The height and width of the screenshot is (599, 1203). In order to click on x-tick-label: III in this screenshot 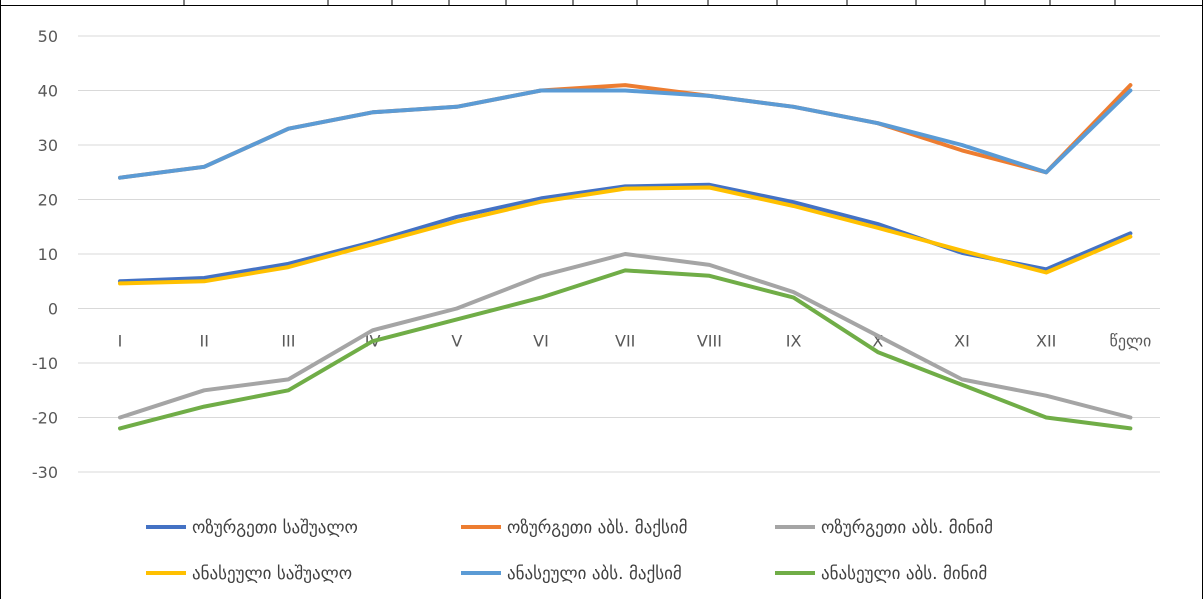, I will do `click(288, 341)`.